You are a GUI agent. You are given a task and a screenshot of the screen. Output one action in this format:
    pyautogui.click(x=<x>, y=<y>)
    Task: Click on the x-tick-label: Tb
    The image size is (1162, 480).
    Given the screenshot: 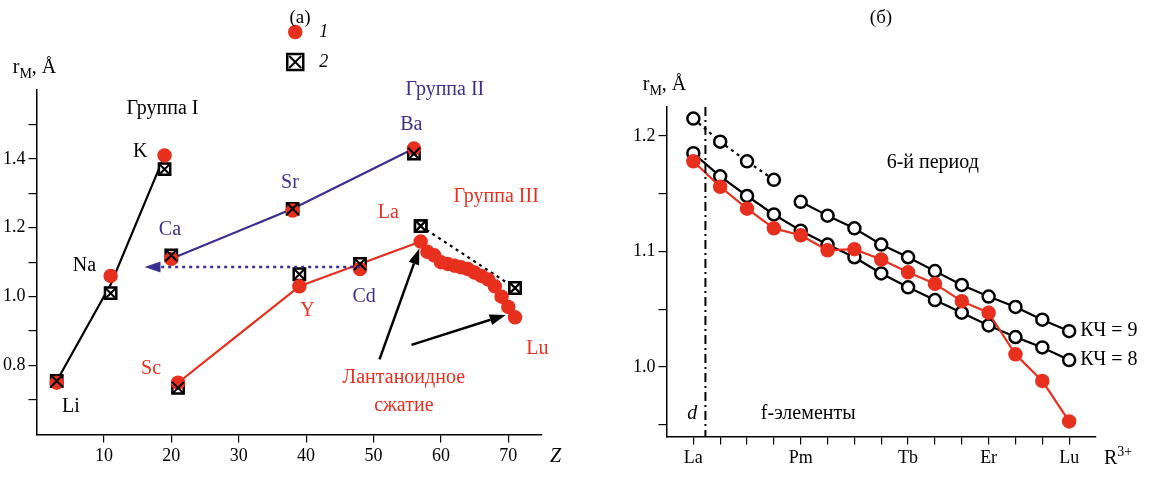 What is the action you would take?
    pyautogui.click(x=908, y=456)
    